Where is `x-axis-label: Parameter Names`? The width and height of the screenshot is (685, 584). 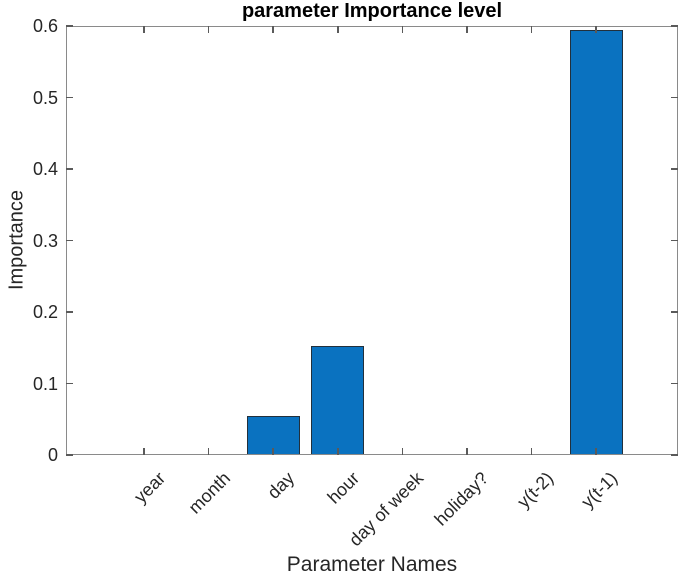 x-axis-label: Parameter Names is located at coordinates (372, 564).